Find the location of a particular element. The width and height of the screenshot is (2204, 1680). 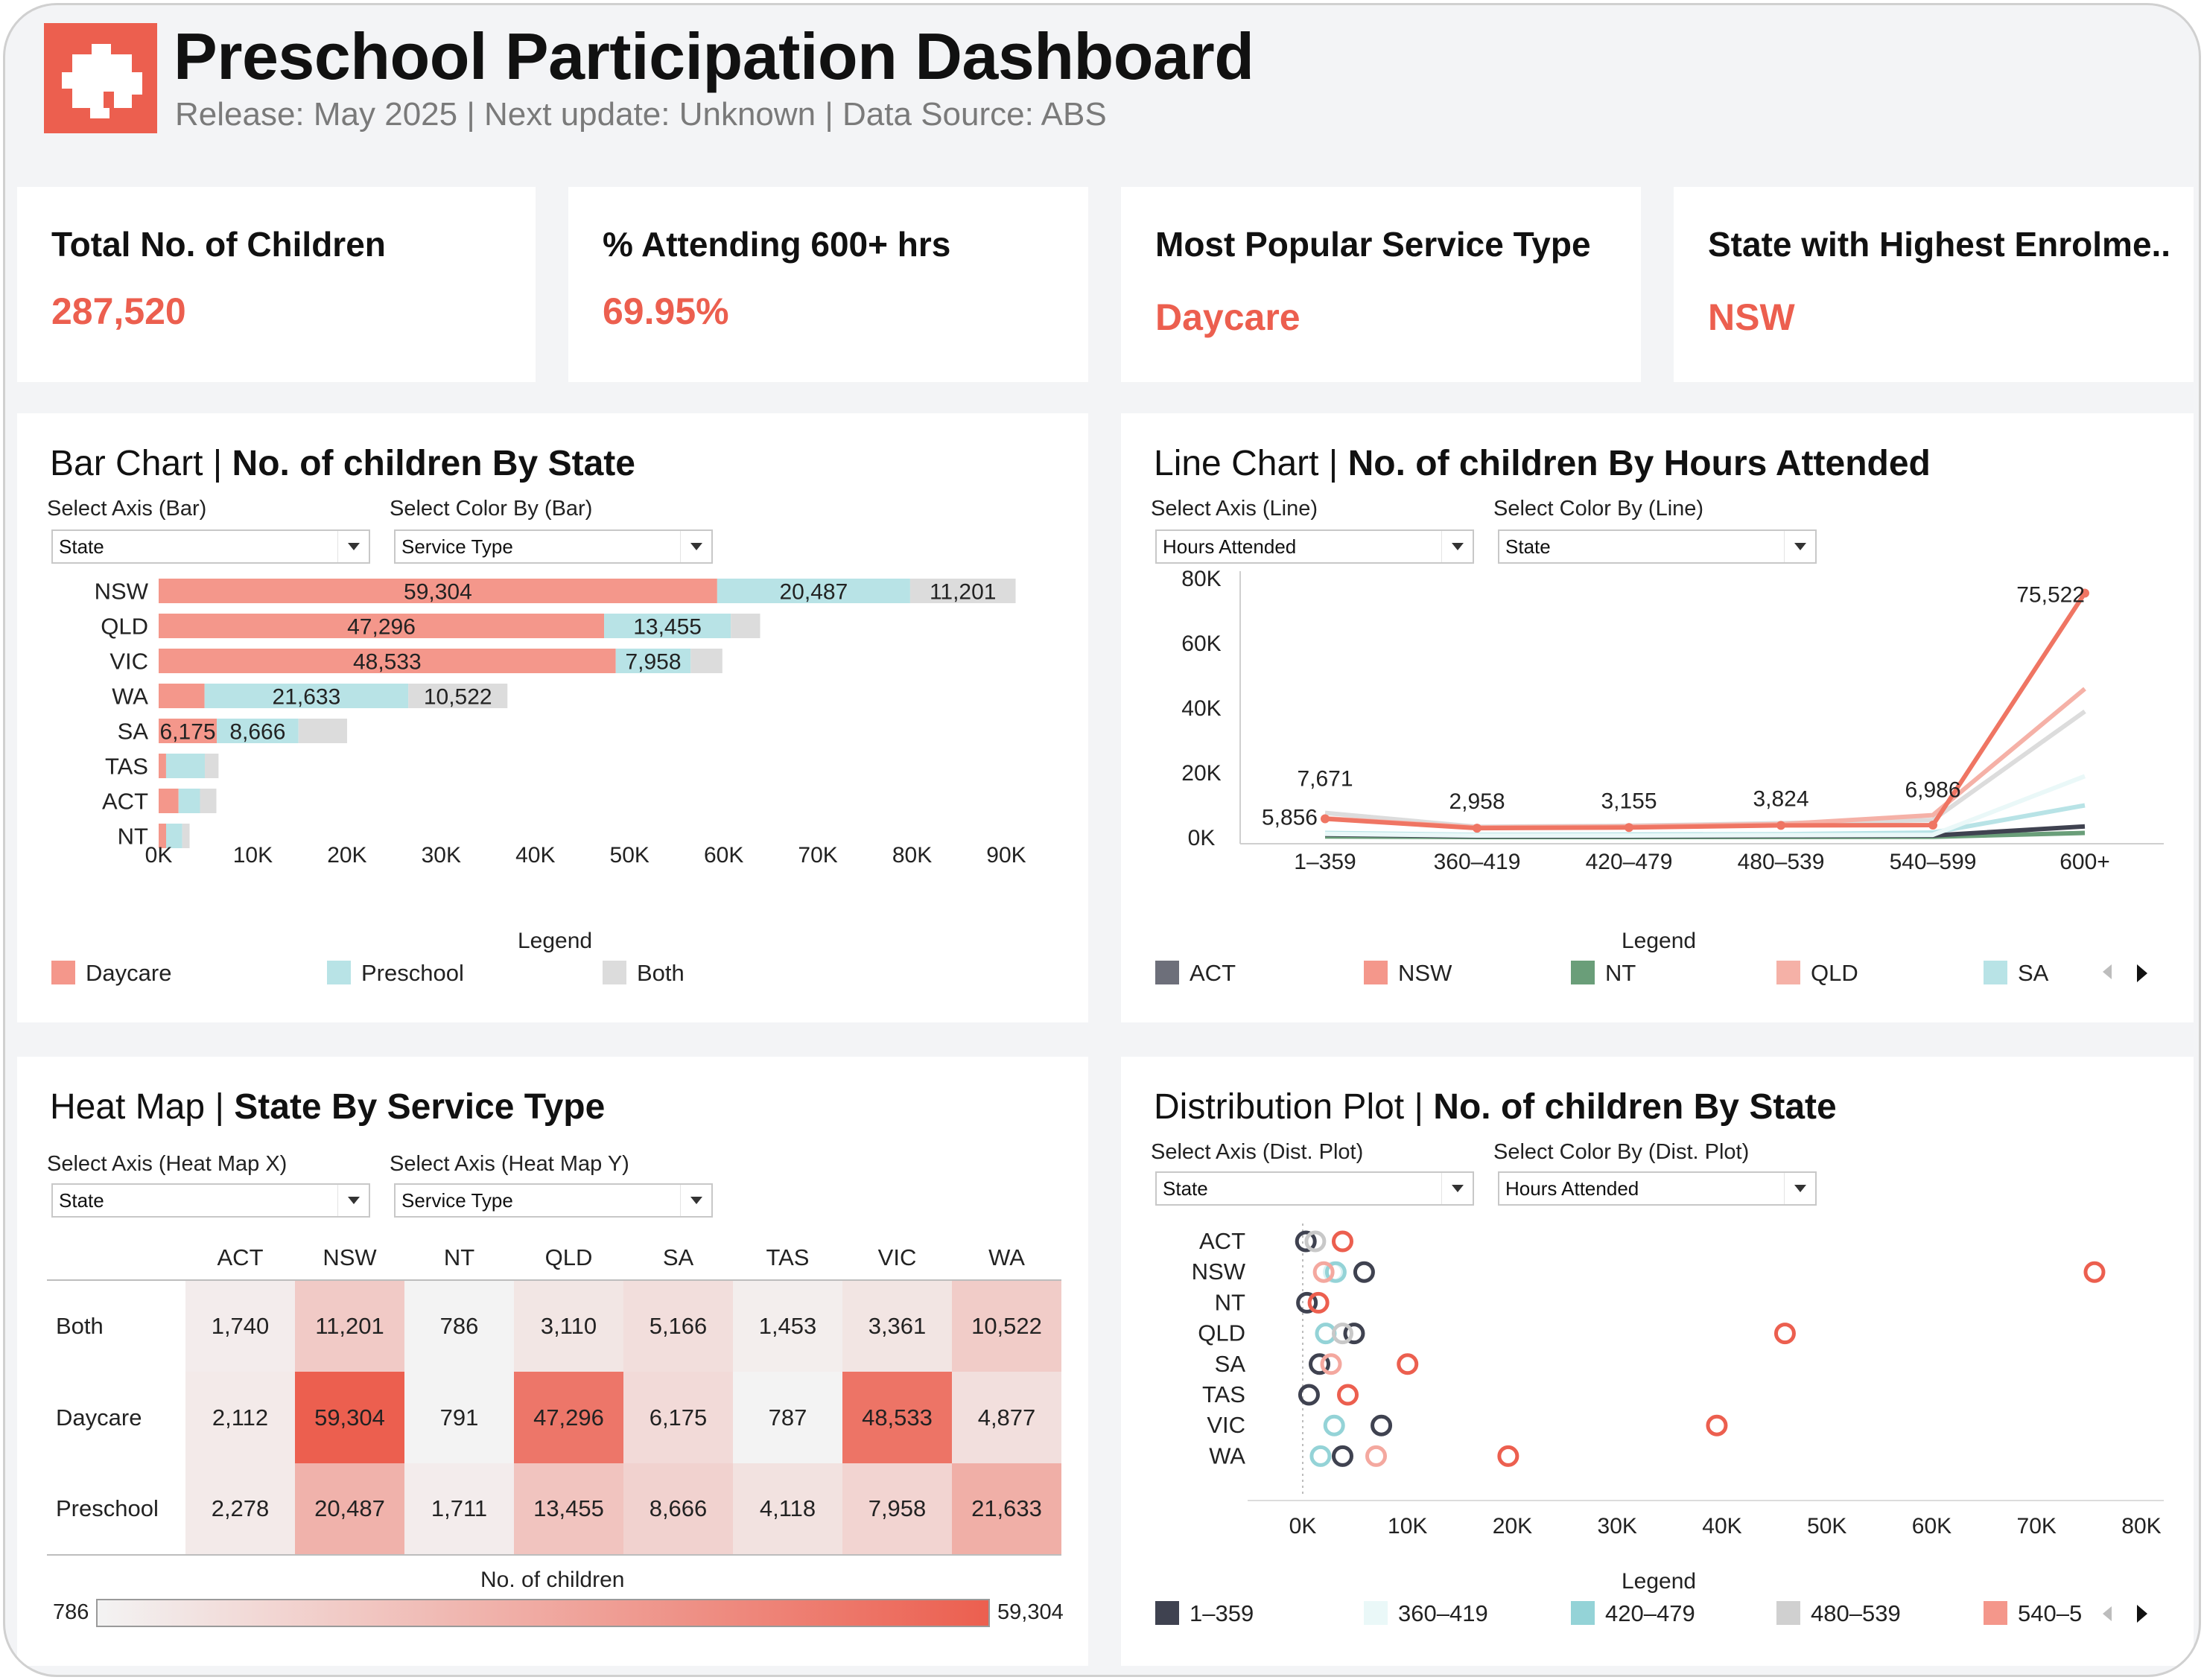

bar-data-label: 6,175 is located at coordinates (188, 732).